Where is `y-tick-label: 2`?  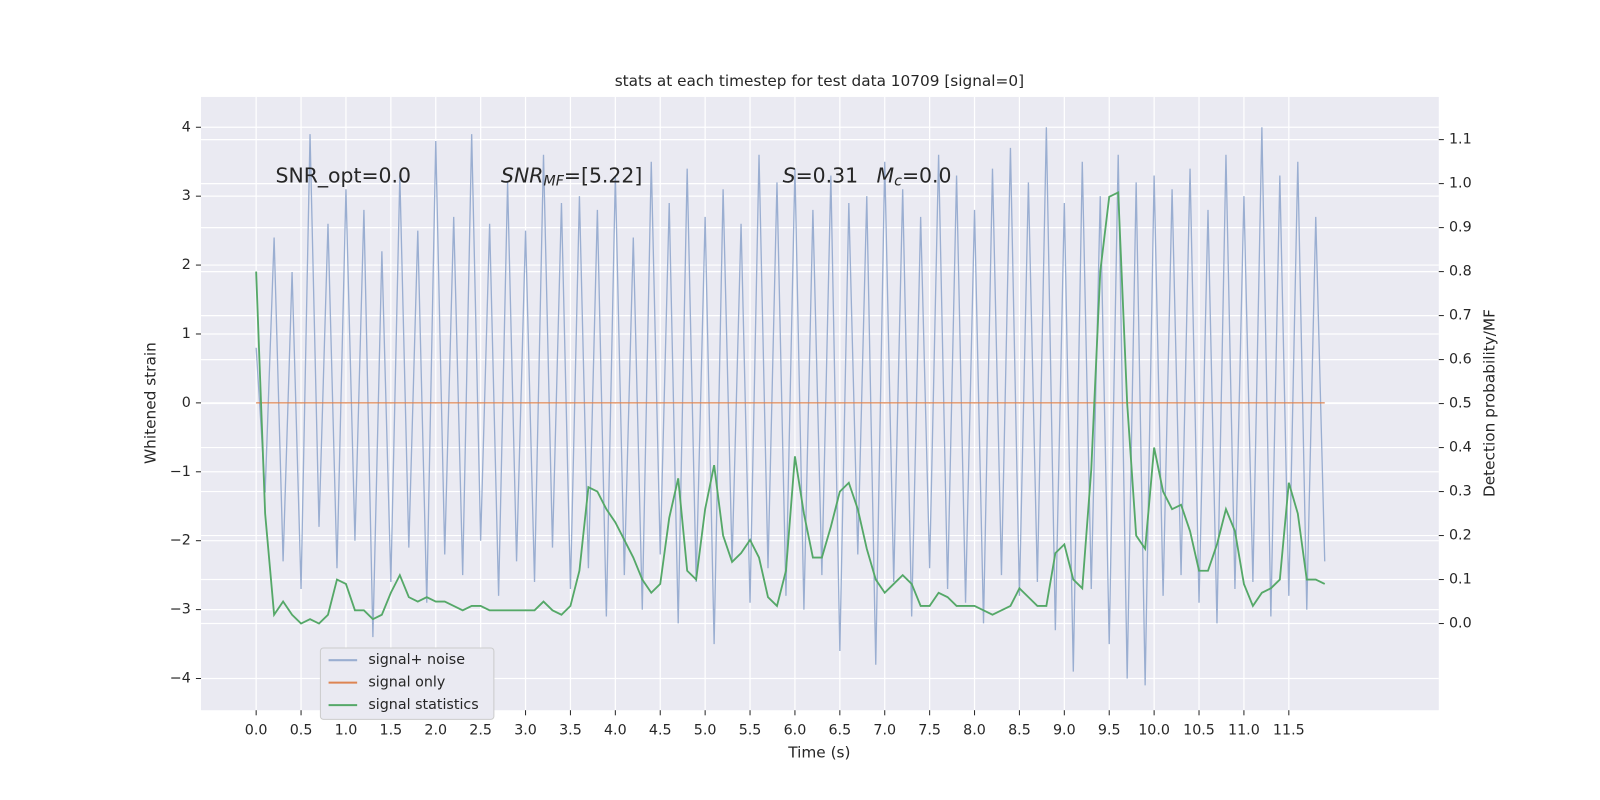 y-tick-label: 2 is located at coordinates (186, 265).